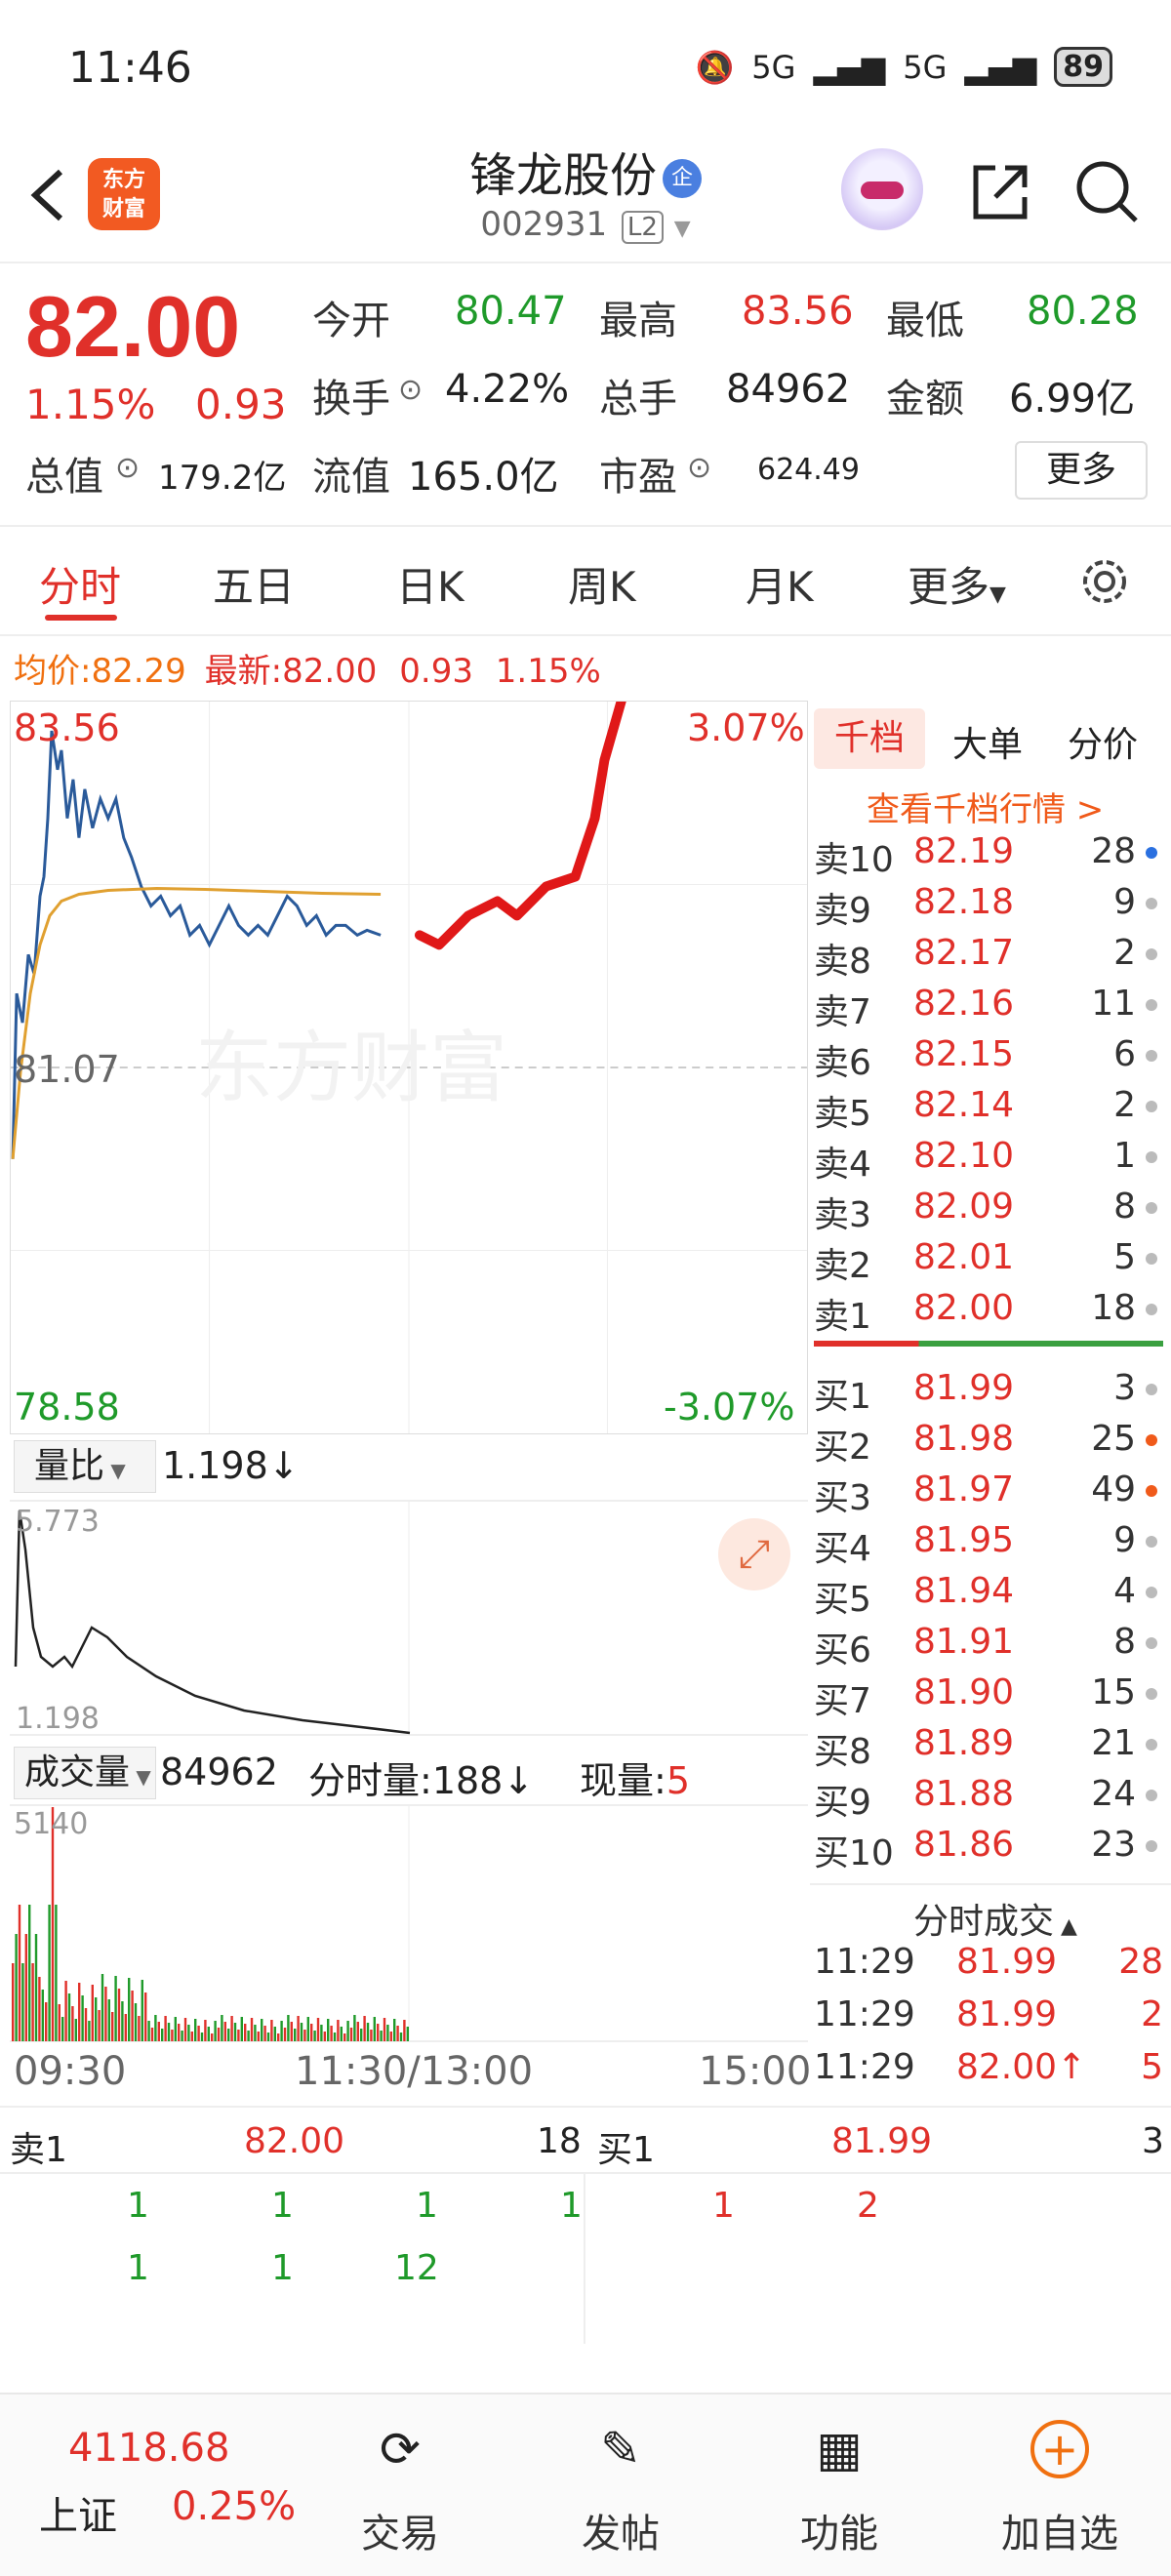 This screenshot has height=2576, width=1171. Describe the element at coordinates (986, 1847) in the screenshot. I see `bid-row: 买10 81.86 23` at that location.